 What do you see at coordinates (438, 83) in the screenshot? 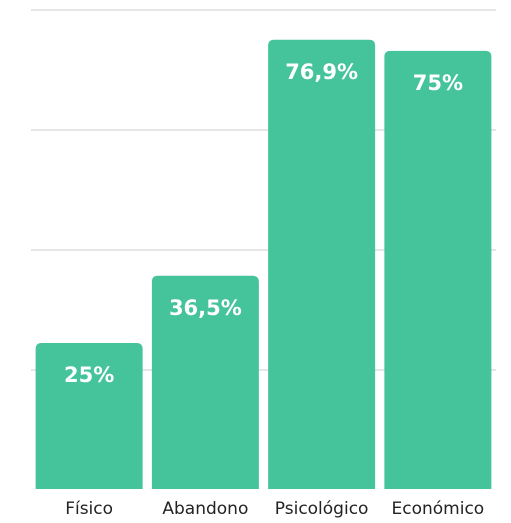
I see `data-label: 75%` at bounding box center [438, 83].